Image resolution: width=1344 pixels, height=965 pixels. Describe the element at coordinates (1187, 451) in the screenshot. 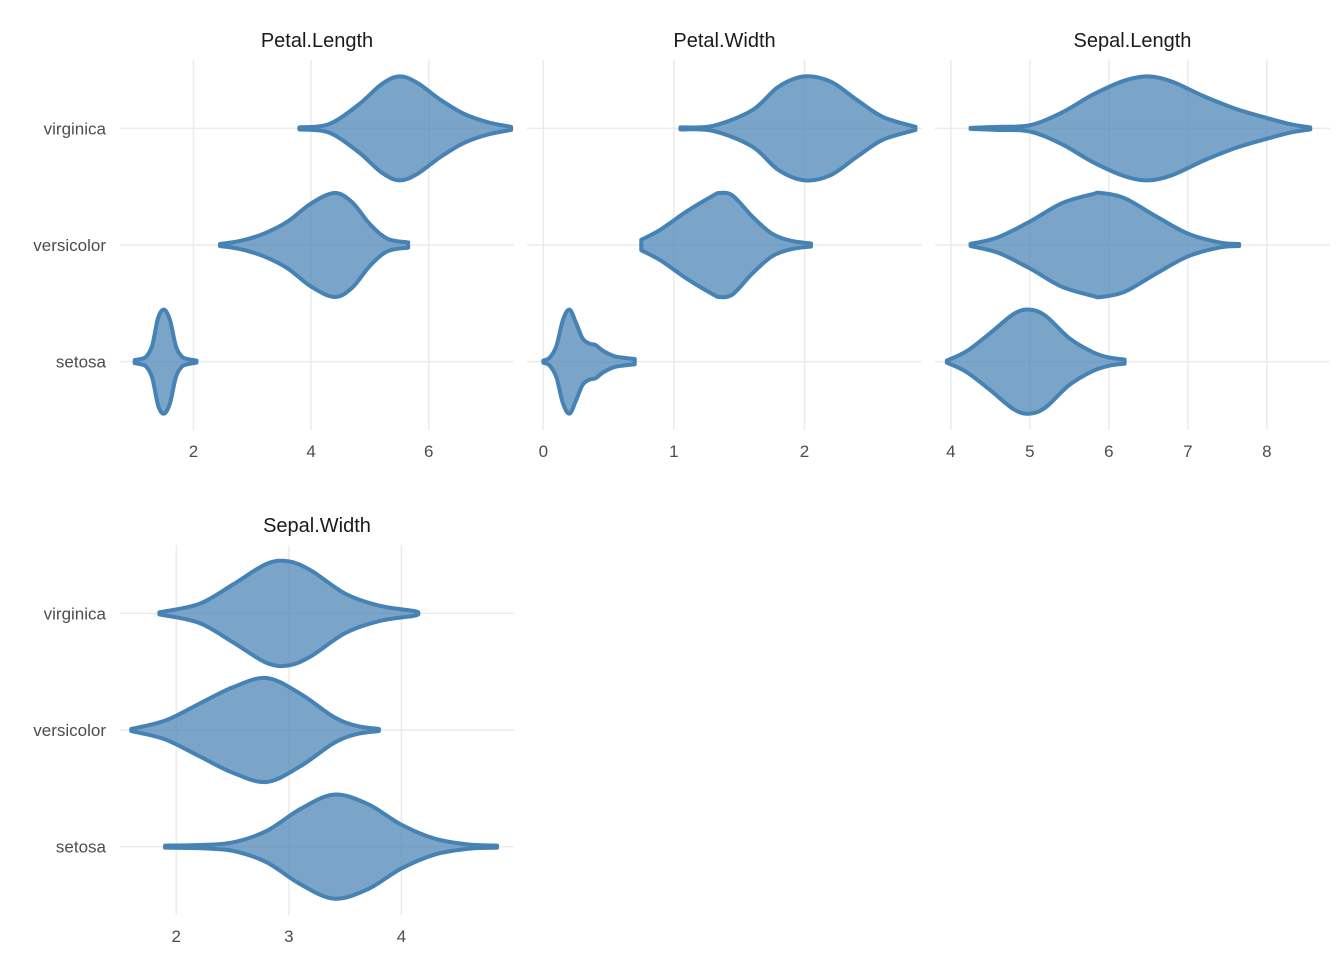

I see `x-tick-label: 7` at that location.